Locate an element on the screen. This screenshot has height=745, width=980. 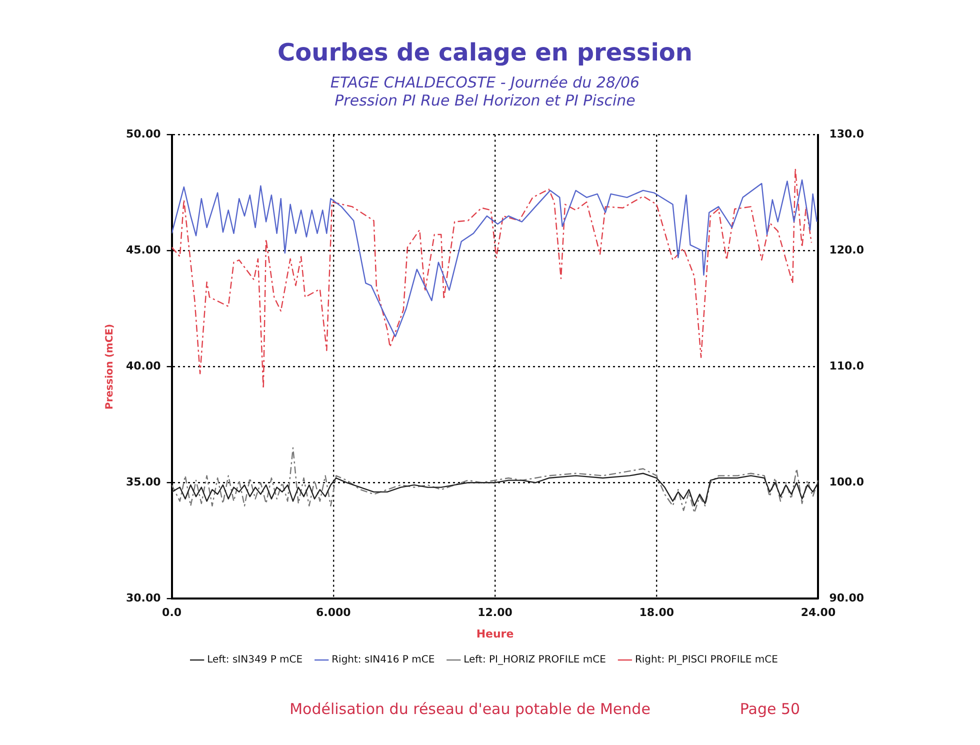
x-axis-title: Heure is located at coordinates (495, 633).